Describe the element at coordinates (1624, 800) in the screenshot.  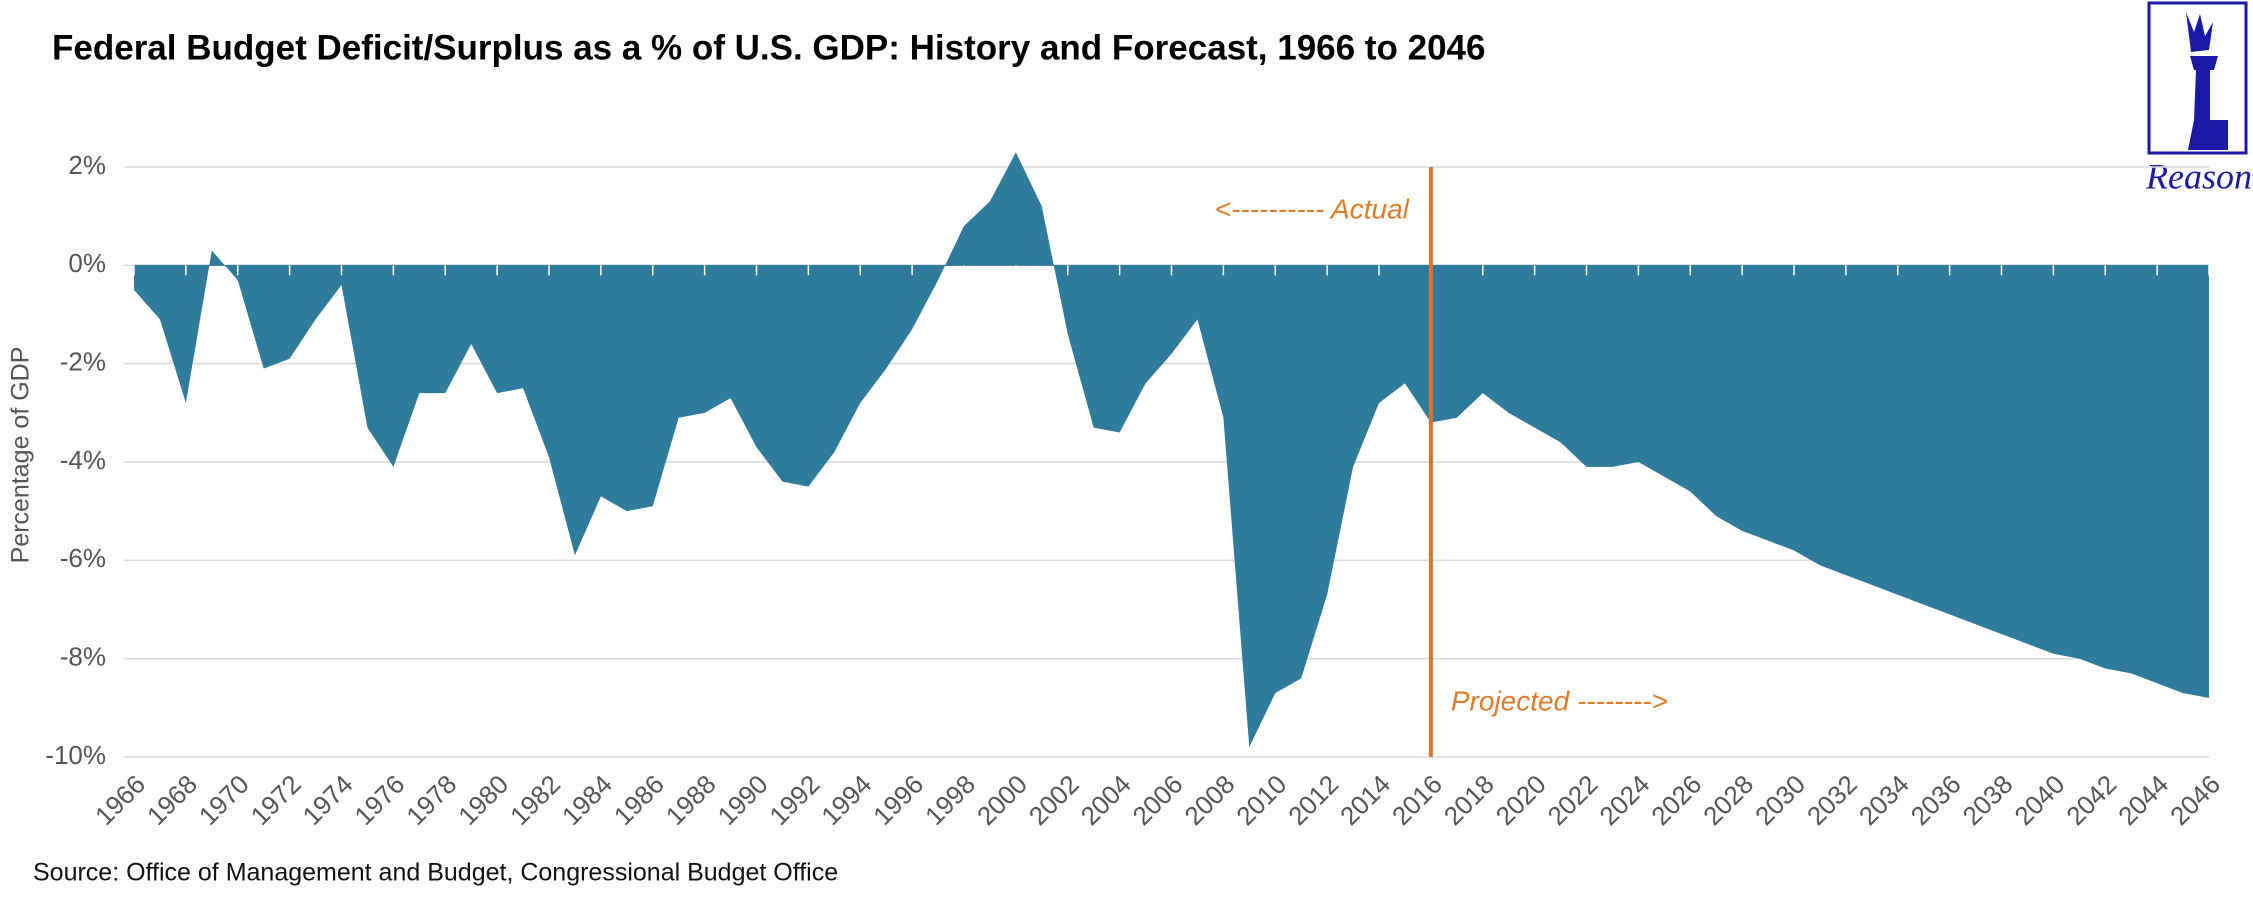
I see `x-tick-label: 2024` at that location.